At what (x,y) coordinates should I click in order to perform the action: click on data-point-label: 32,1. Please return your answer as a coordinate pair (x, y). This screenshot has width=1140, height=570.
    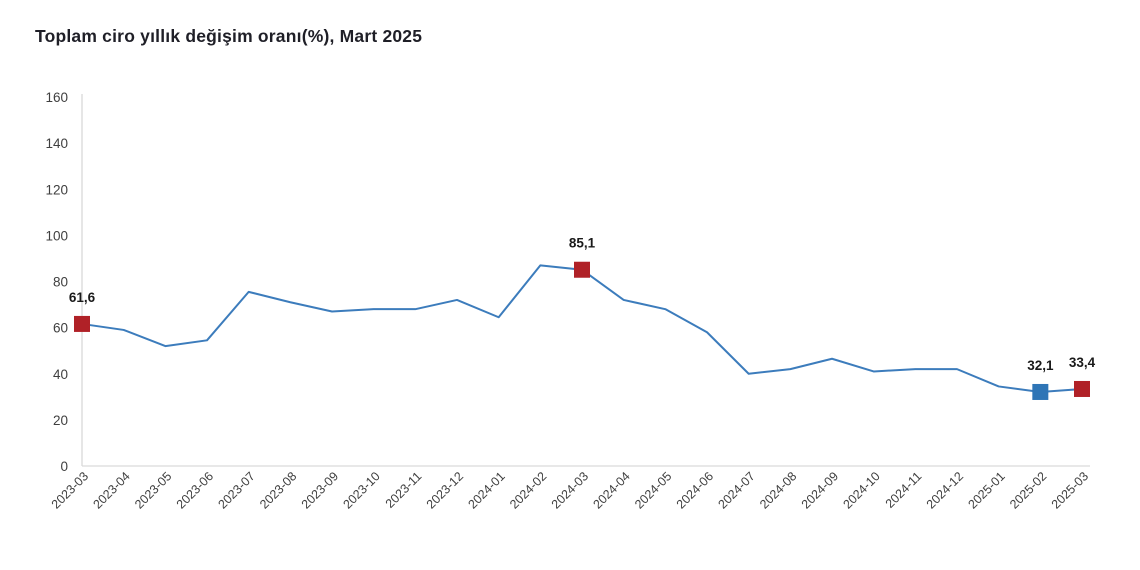
    Looking at the image, I should click on (1040, 365).